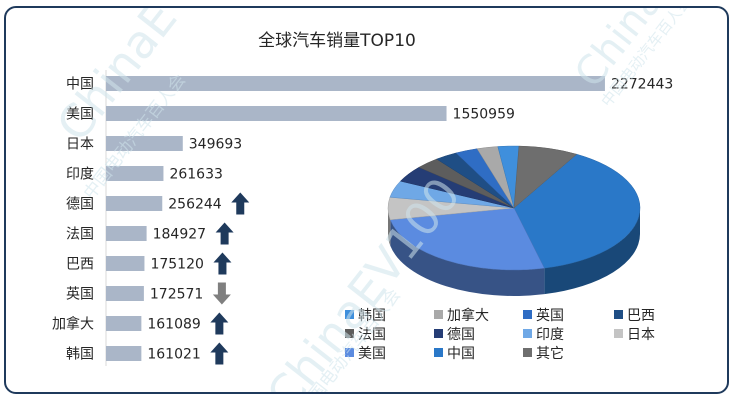 The height and width of the screenshot is (405, 739). Describe the element at coordinates (80, 115) in the screenshot. I see `bar-category-label: 美国` at that location.